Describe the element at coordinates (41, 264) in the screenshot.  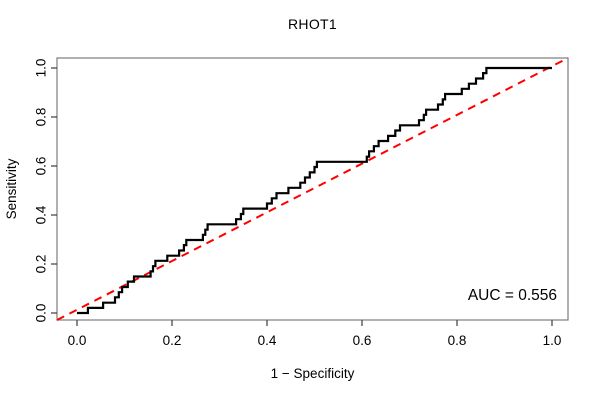
I see `y-axis-tick-label: 0.2` at that location.